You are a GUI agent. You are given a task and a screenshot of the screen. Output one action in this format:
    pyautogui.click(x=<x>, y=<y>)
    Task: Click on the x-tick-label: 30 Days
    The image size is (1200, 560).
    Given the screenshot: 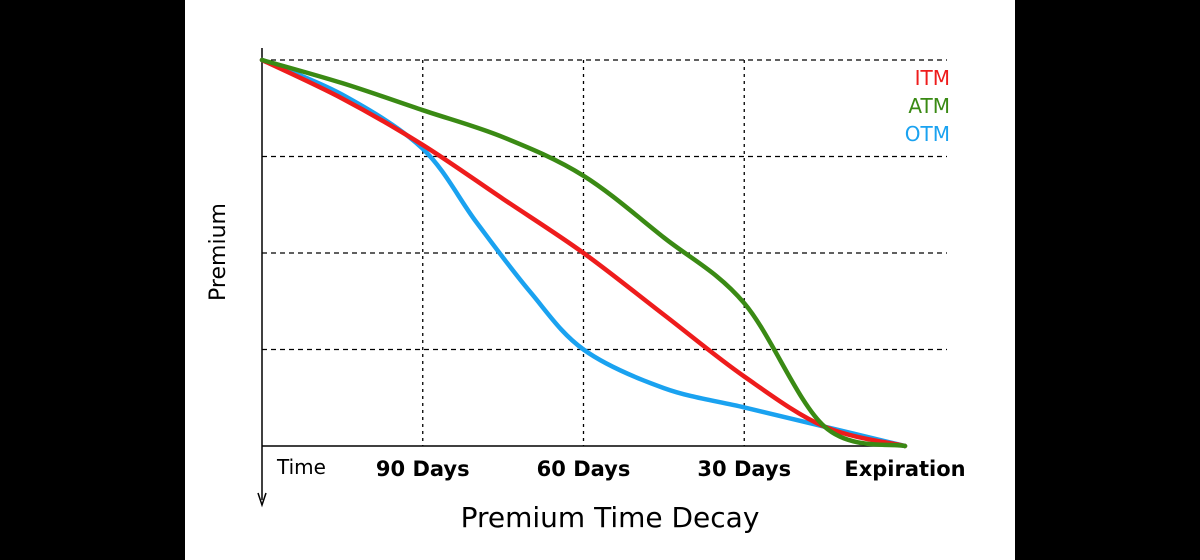 What is the action you would take?
    pyautogui.click(x=744, y=469)
    